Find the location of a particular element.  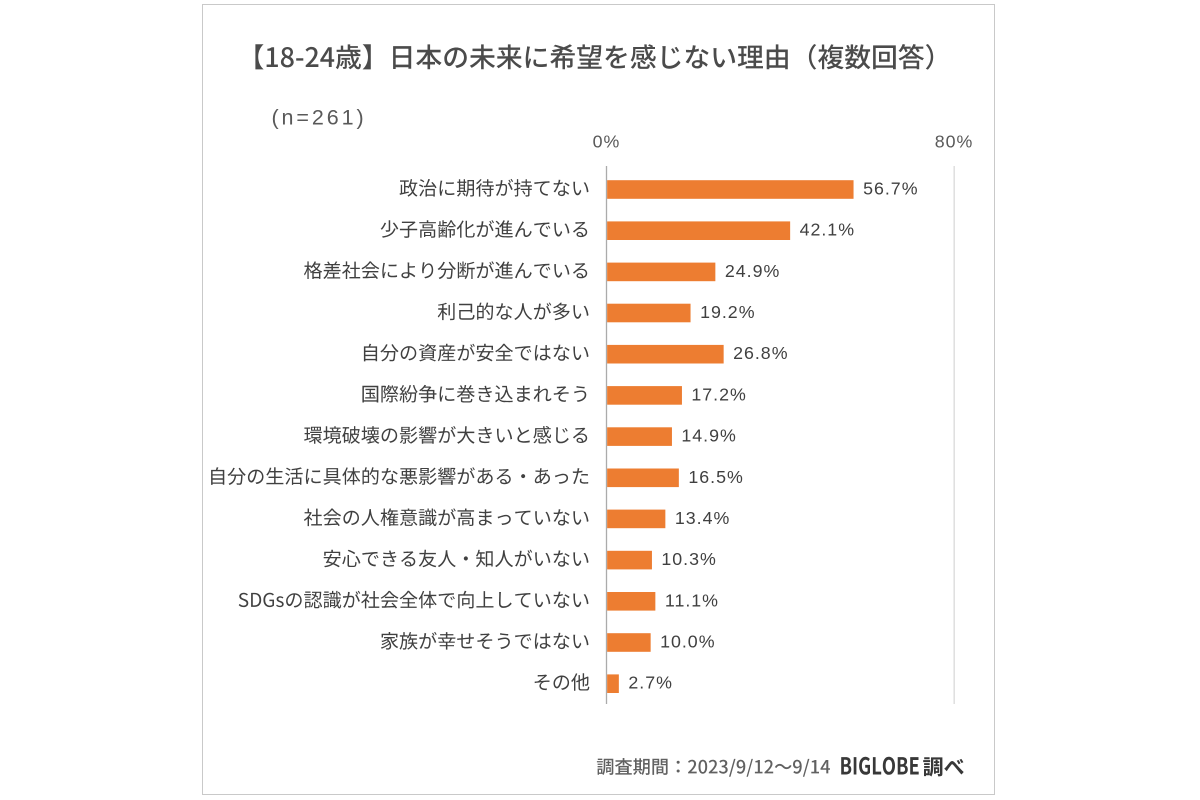

svg-text: 16.5% is located at coordinates (715, 477).